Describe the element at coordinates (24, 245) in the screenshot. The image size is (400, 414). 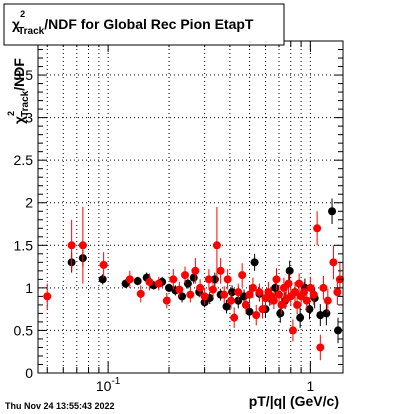
I see `y-tick-label: 1.5` at that location.